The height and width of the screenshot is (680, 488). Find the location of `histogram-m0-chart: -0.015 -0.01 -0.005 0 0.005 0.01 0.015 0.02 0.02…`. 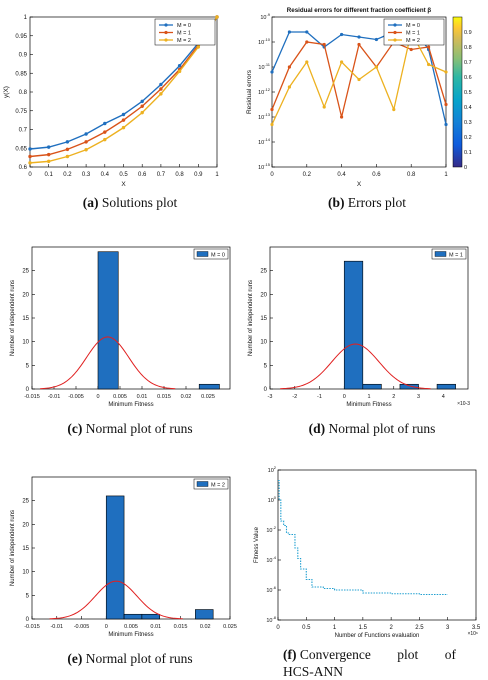

histogram-m0-chart: -0.015 -0.01 -0.005 0 0.005 0.01 0.015 0.02 0.02… is located at coordinates (120, 327).